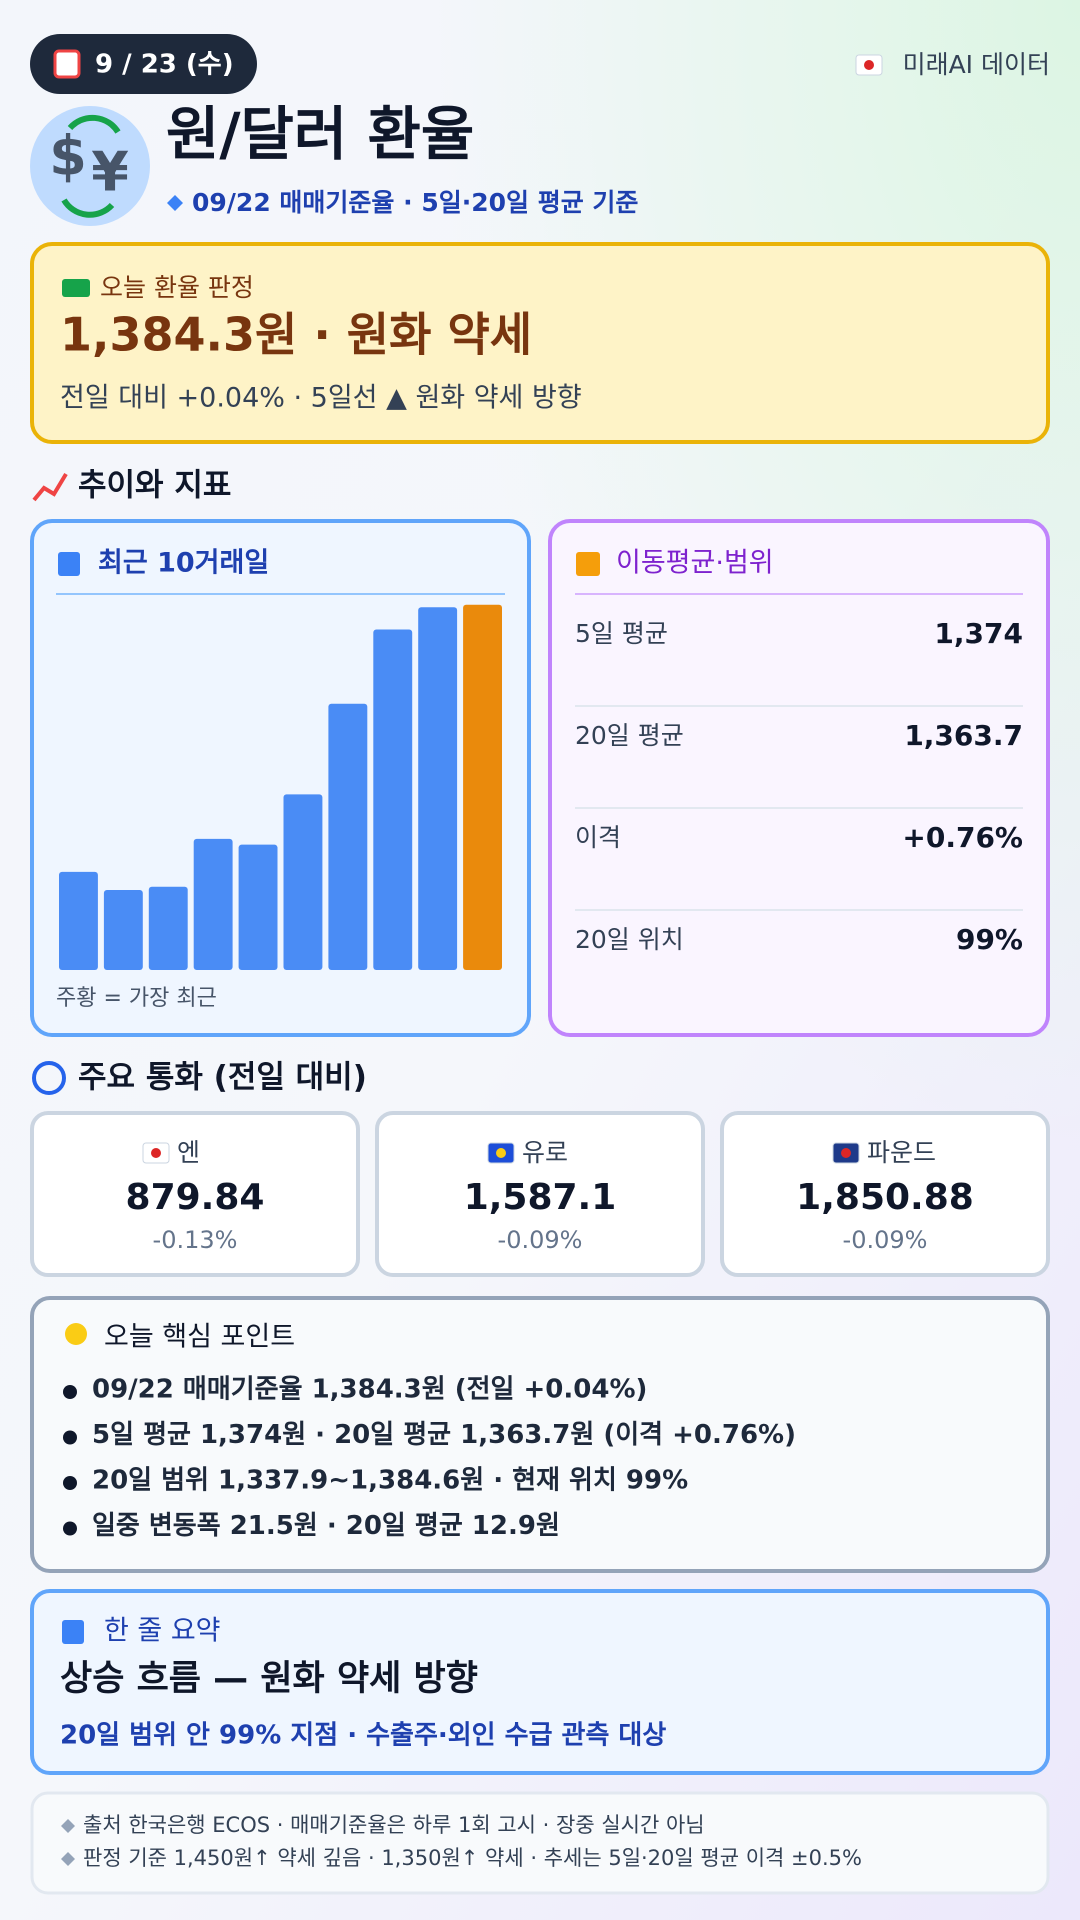  I want to click on bulb-icon, so click(76, 1334).